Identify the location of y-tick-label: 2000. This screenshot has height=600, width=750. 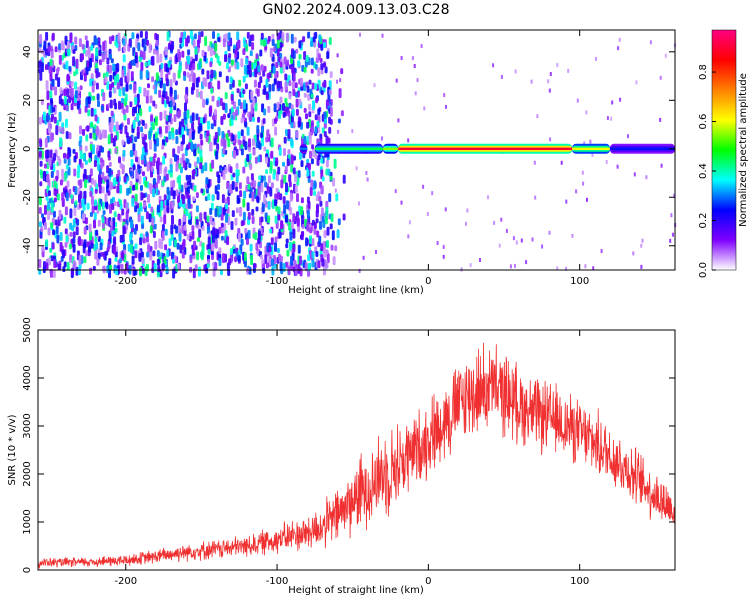
(27, 473).